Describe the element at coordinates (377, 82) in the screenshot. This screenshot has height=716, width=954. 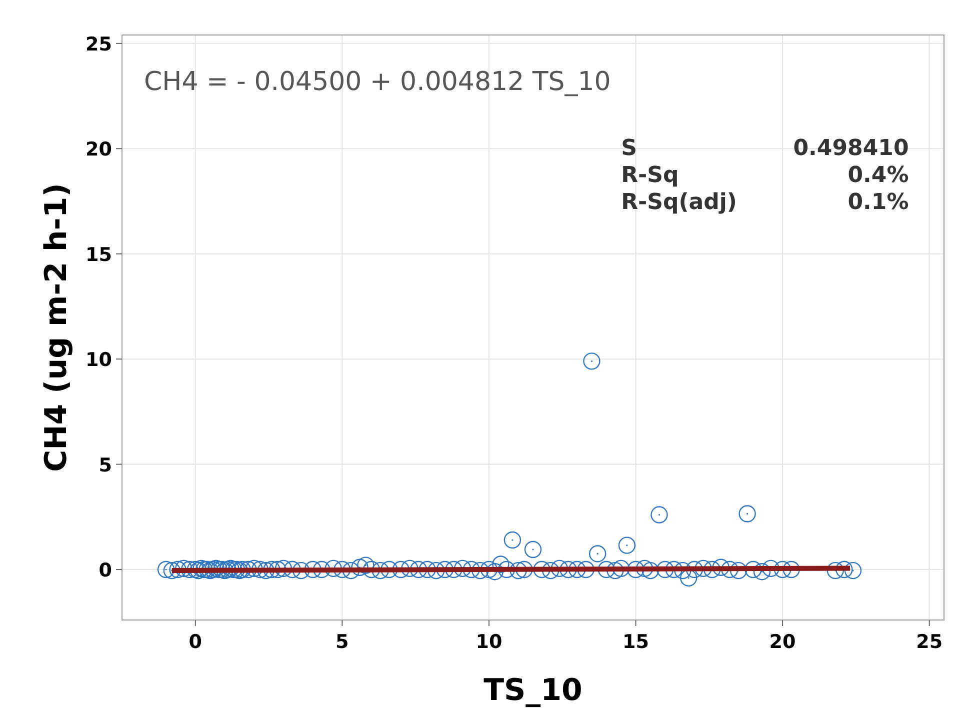
I see `annotation: CH4 = - 0.04500 + 0.004812 TS_10` at that location.